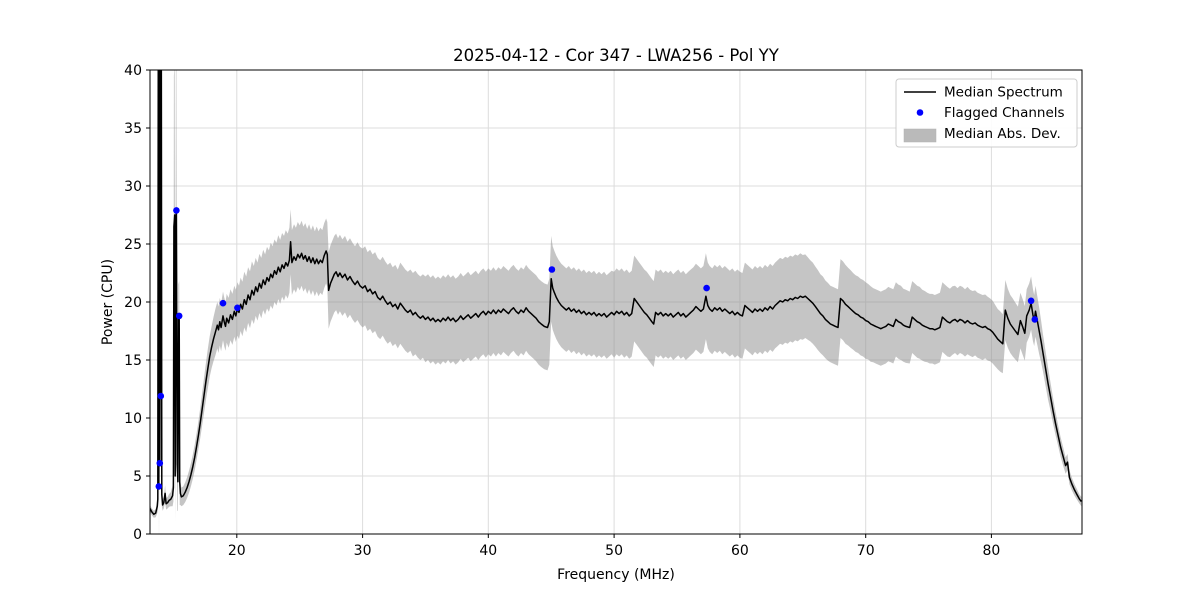 Image resolution: width=1200 pixels, height=600 pixels. What do you see at coordinates (133, 303) in the screenshot?
I see `y-tick-label: 20` at bounding box center [133, 303].